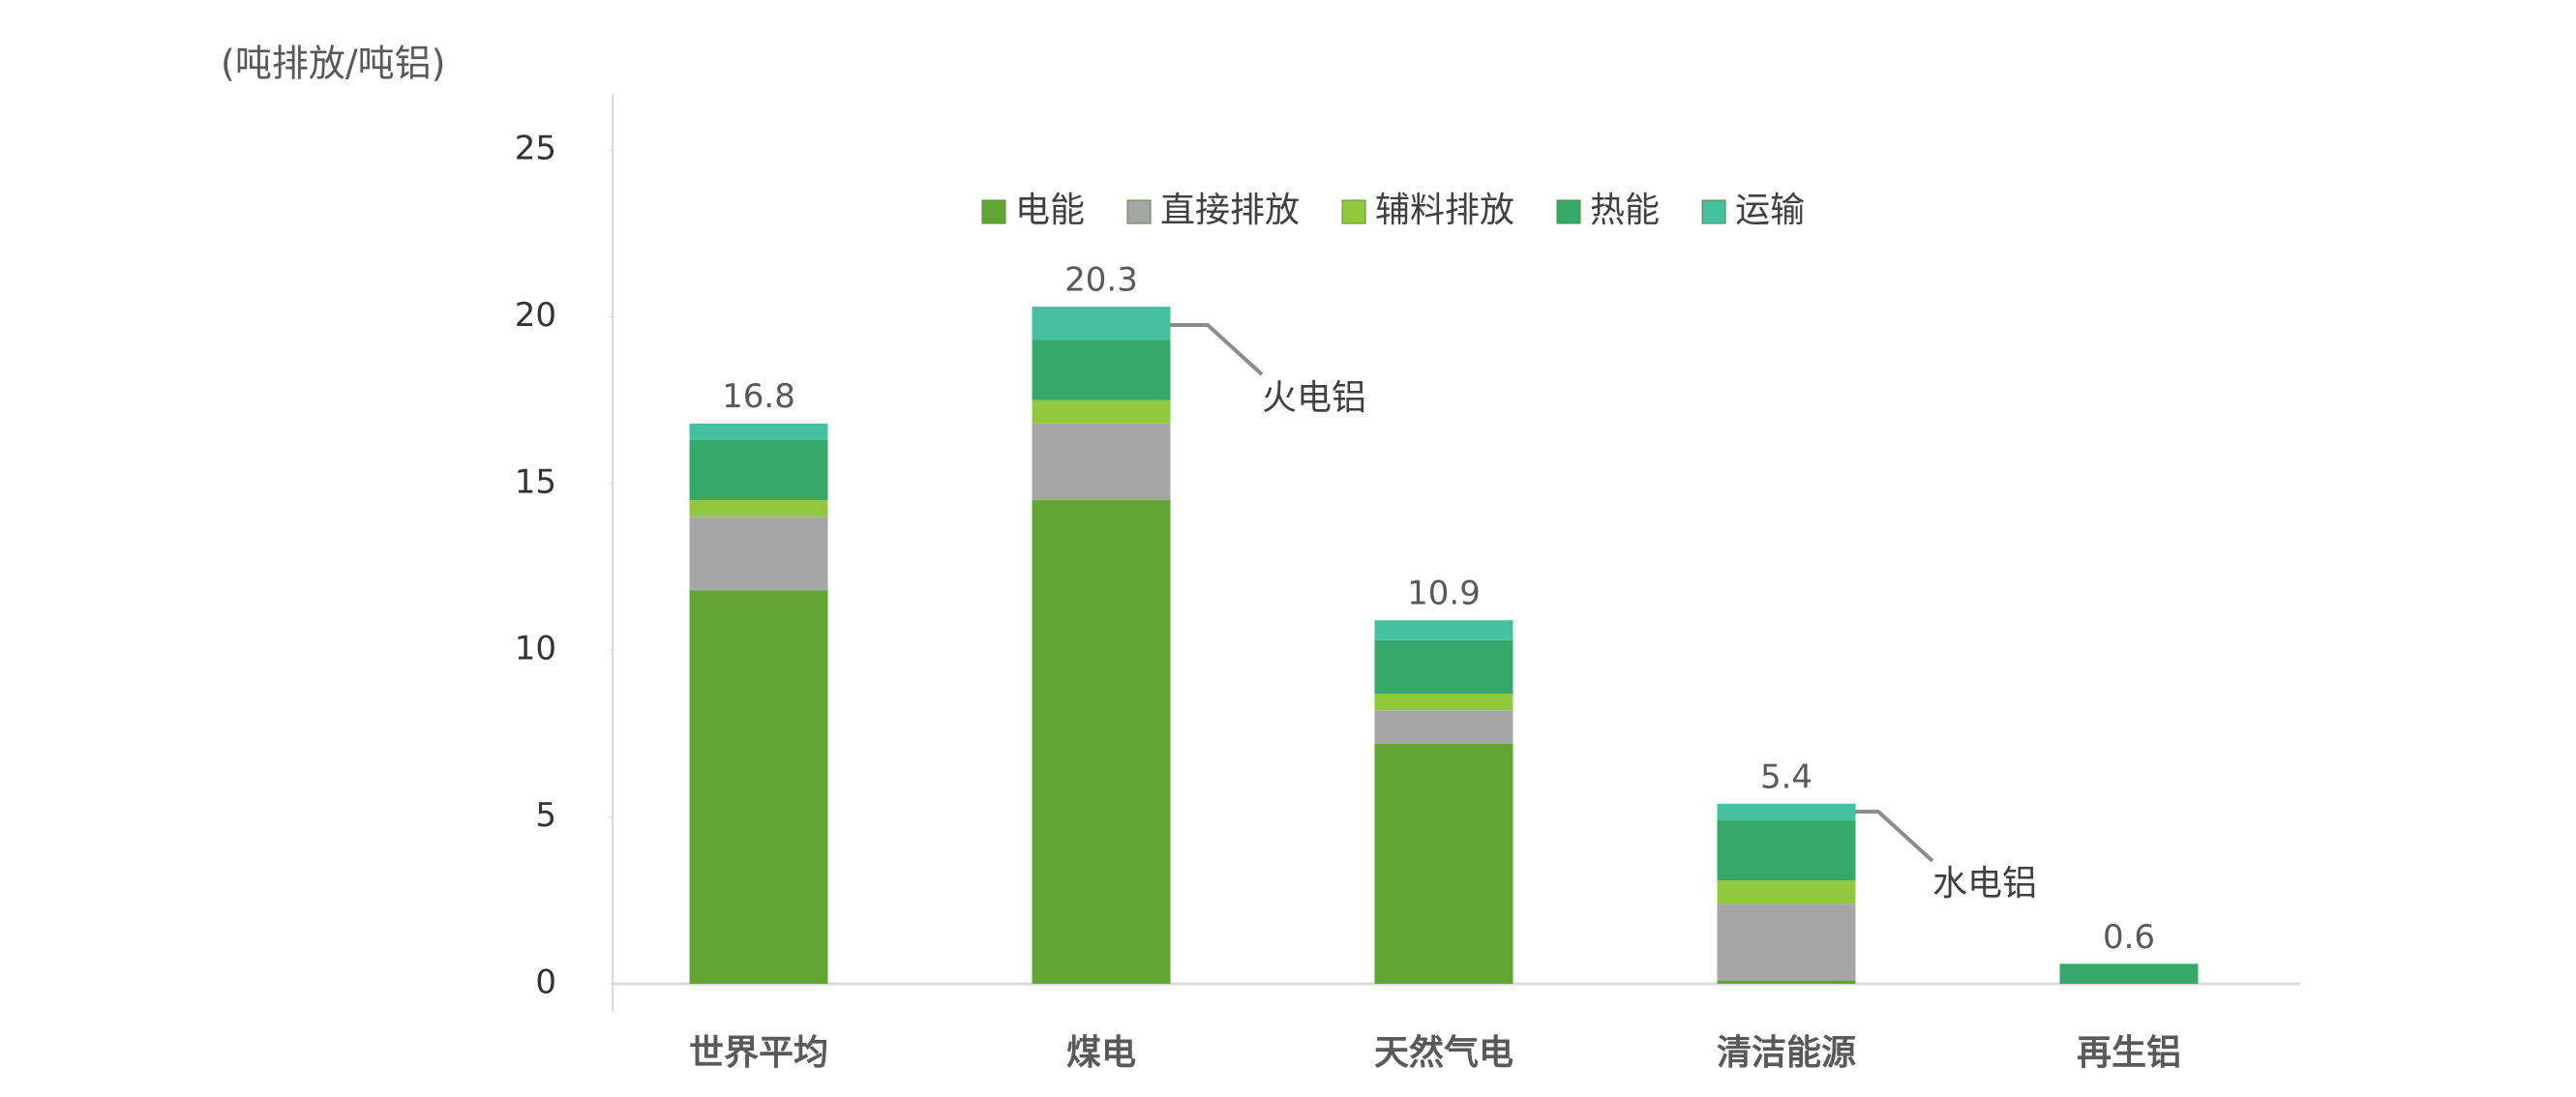  I want to click on legend-label: 直接排放, so click(1230, 211).